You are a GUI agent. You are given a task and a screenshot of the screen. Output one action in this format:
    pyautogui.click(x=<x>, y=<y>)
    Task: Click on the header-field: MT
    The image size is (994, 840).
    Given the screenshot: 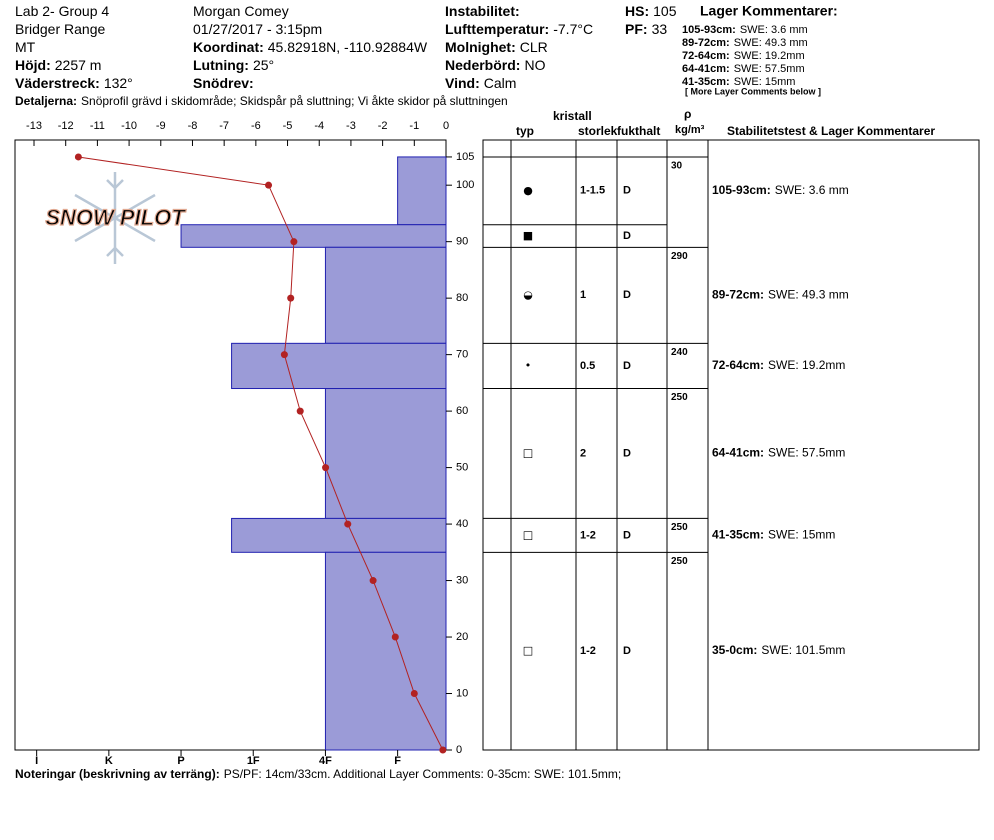 What is the action you would take?
    pyautogui.click(x=25, y=47)
    